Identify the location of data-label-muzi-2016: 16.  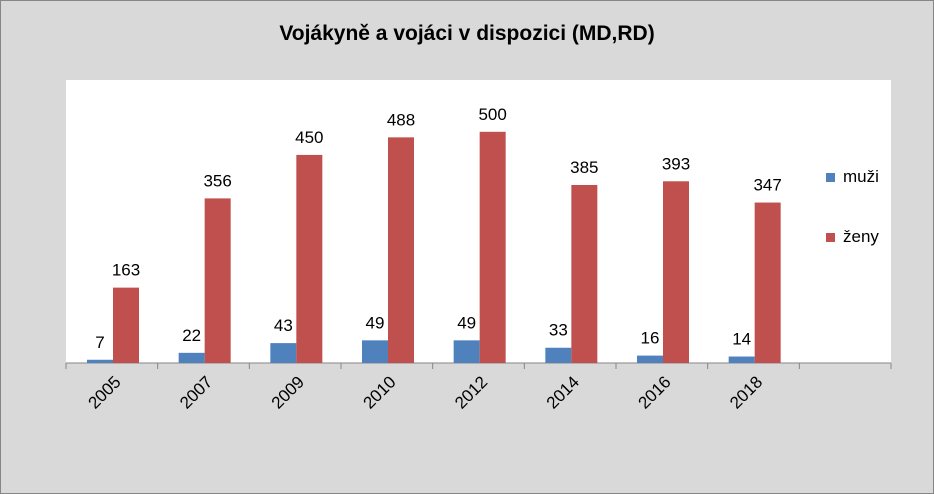
(650, 338).